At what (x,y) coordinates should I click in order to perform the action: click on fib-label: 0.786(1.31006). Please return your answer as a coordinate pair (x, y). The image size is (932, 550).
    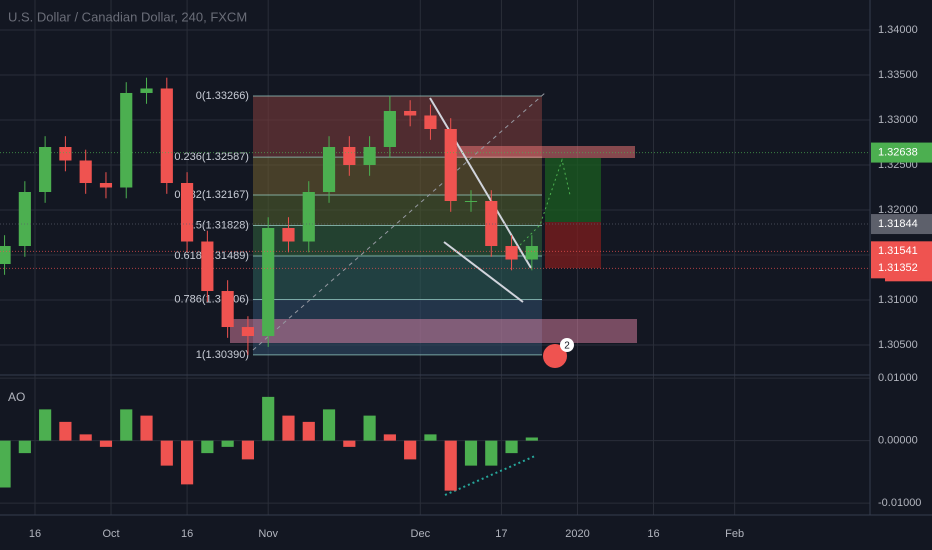
    Looking at the image, I should click on (211, 299).